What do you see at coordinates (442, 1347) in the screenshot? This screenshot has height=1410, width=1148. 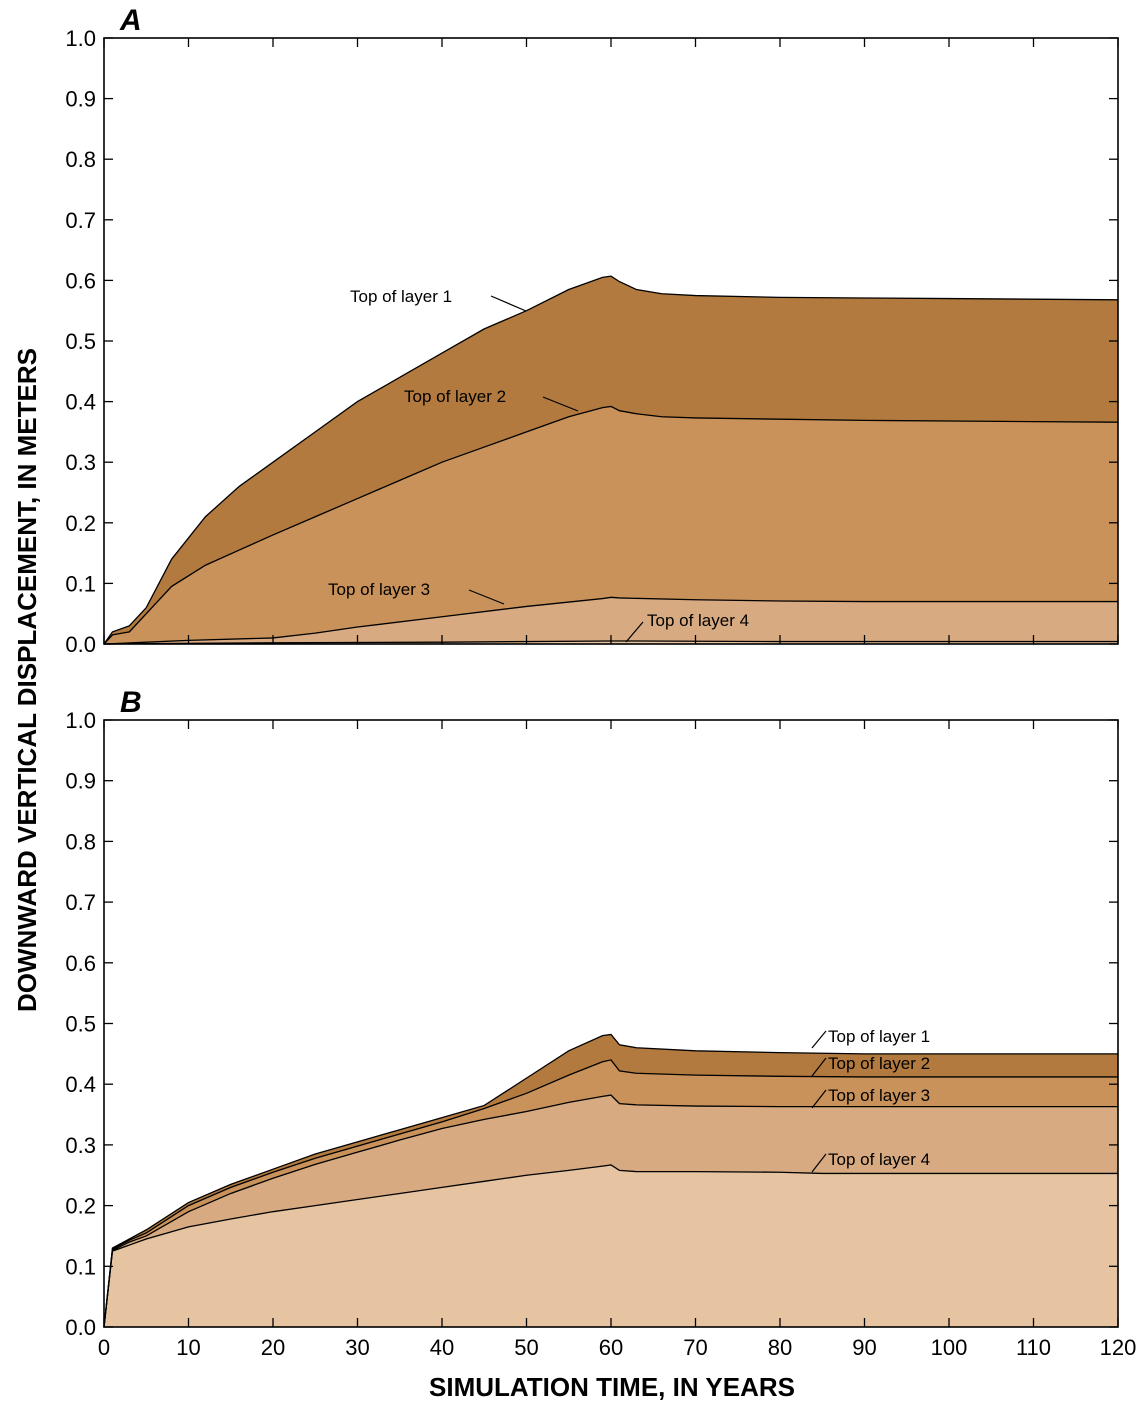 I see `panel-b-x-tick-label: 40` at bounding box center [442, 1347].